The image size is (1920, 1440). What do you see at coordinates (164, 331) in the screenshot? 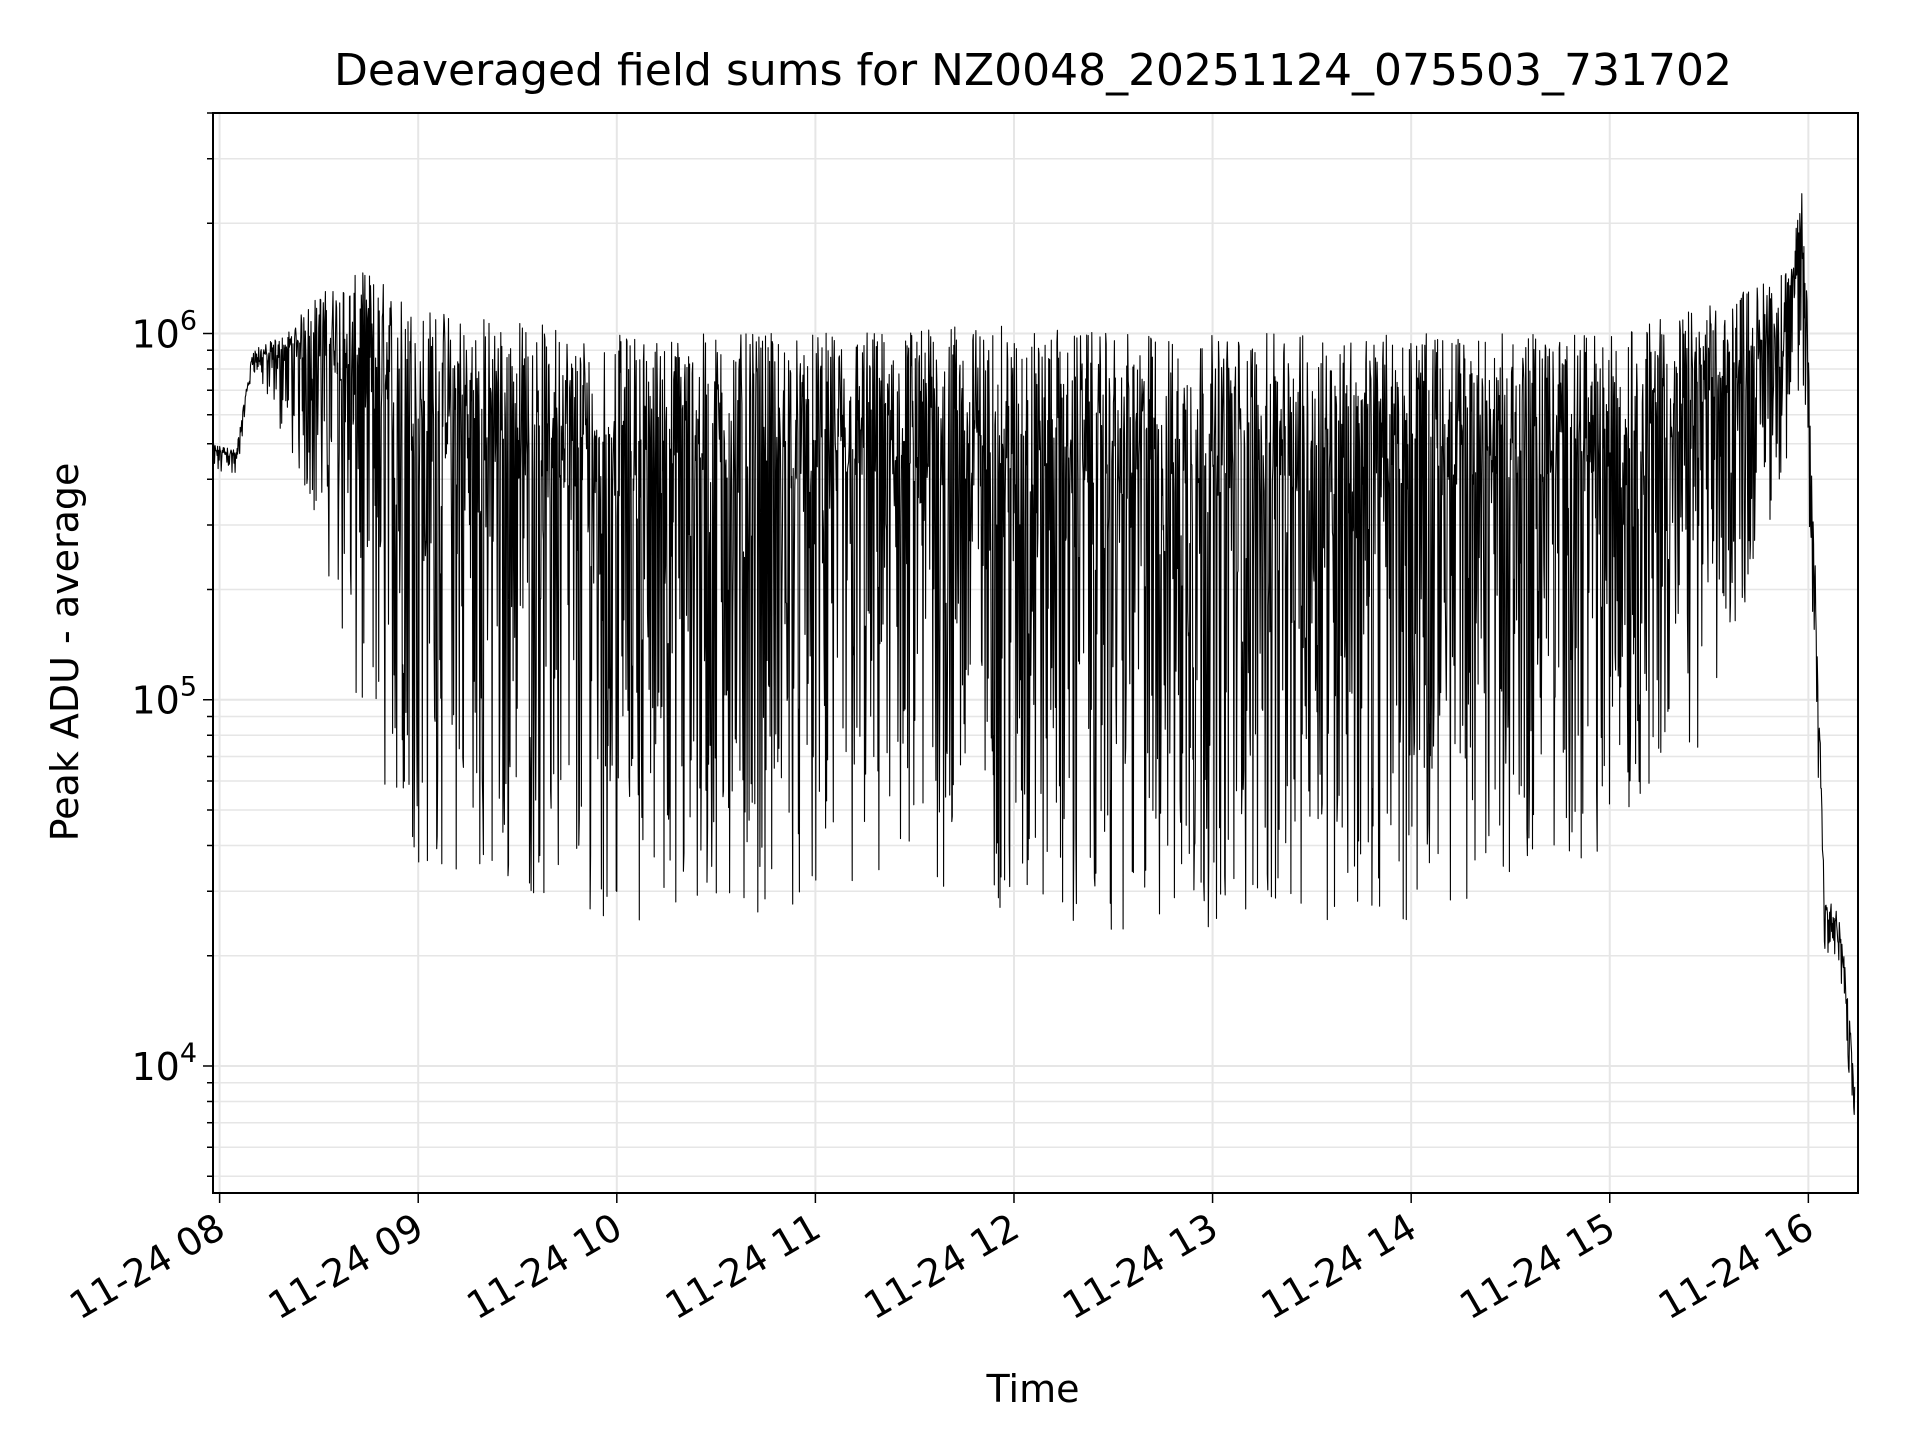
I see `y-tick-label: 10⁶` at bounding box center [164, 331].